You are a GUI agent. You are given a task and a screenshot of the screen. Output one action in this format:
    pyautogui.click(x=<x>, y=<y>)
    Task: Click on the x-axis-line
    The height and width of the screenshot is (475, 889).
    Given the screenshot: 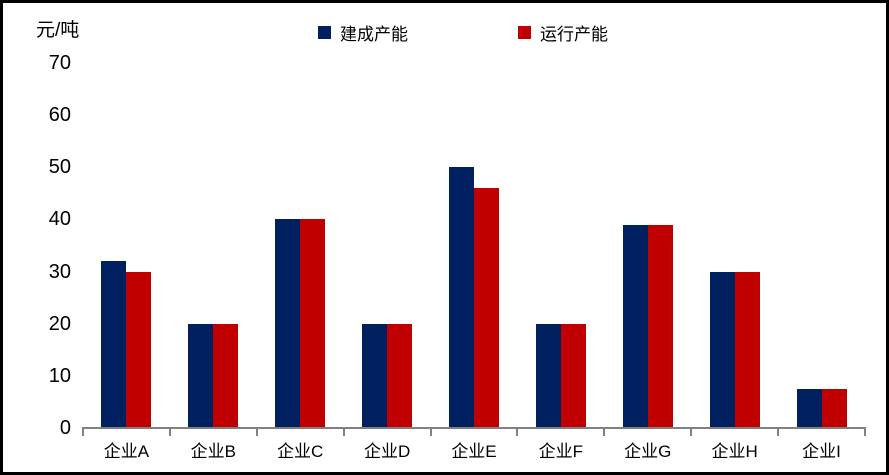 What is the action you would take?
    pyautogui.click(x=474, y=428)
    